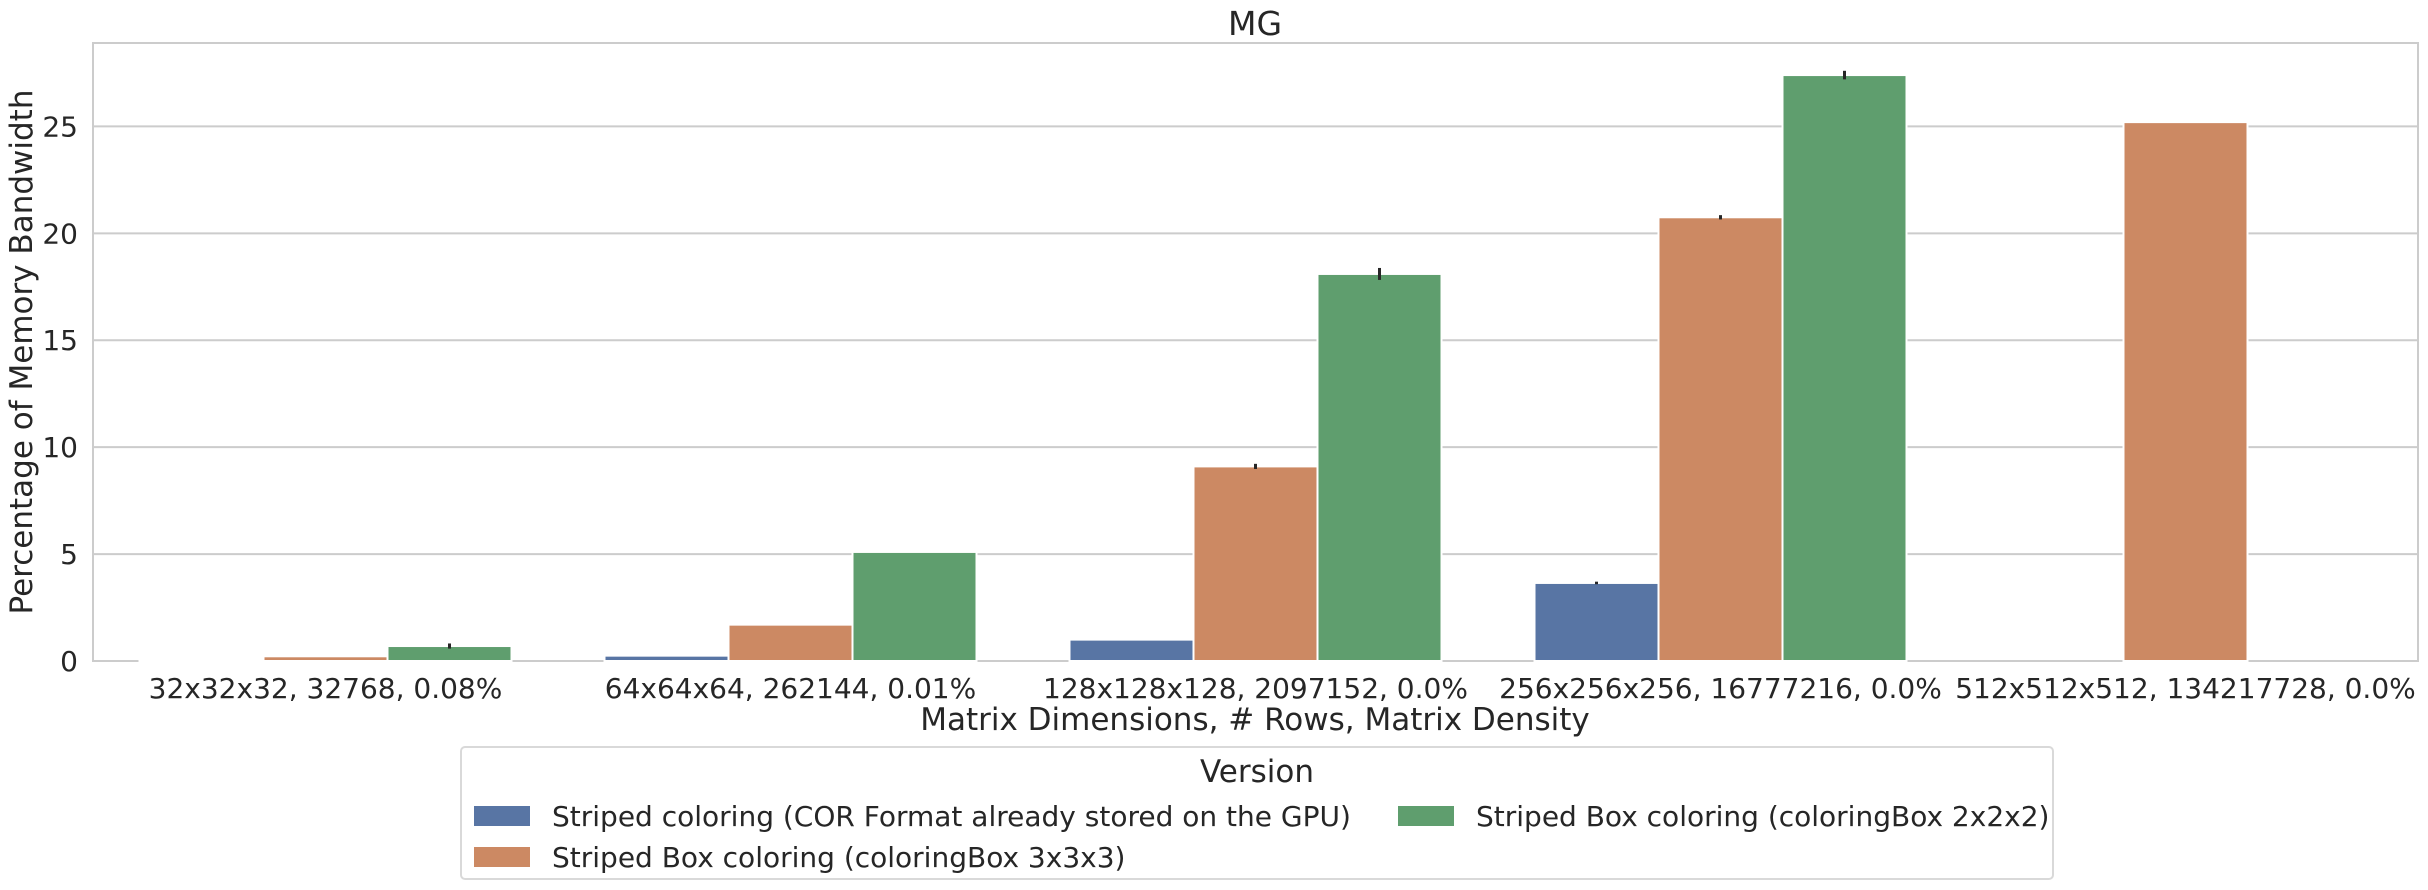 Image resolution: width=2428 pixels, height=890 pixels. I want to click on y-tick-label: 20, so click(60, 233).